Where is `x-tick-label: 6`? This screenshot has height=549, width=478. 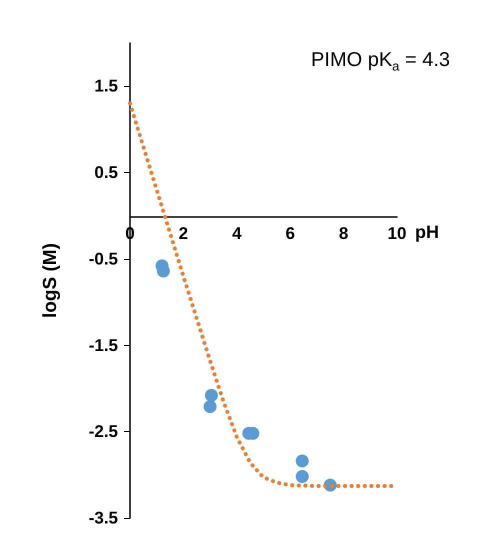 x-tick-label: 6 is located at coordinates (290, 233).